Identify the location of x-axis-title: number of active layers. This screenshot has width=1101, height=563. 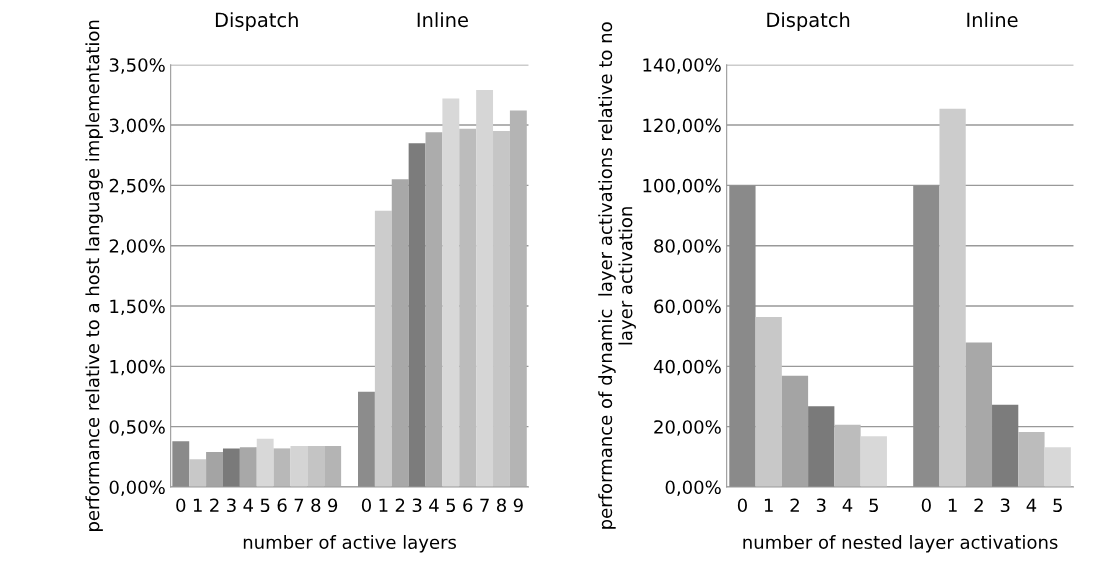
(350, 544).